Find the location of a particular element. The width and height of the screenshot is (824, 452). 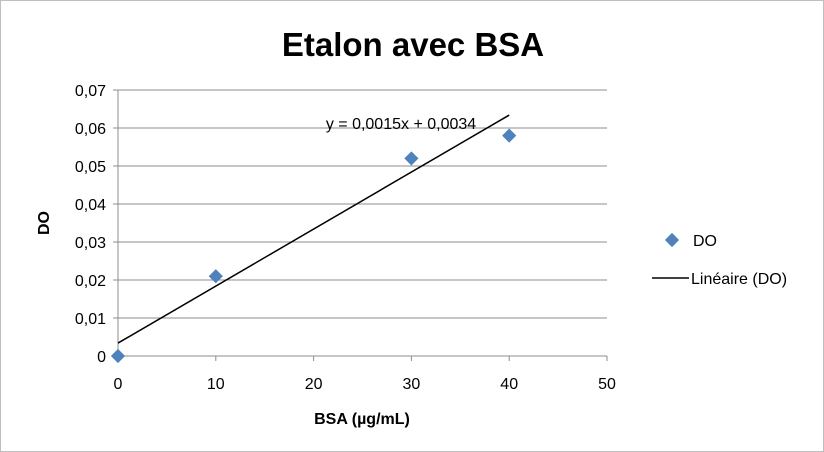

x-tick-label: 50 is located at coordinates (607, 384).